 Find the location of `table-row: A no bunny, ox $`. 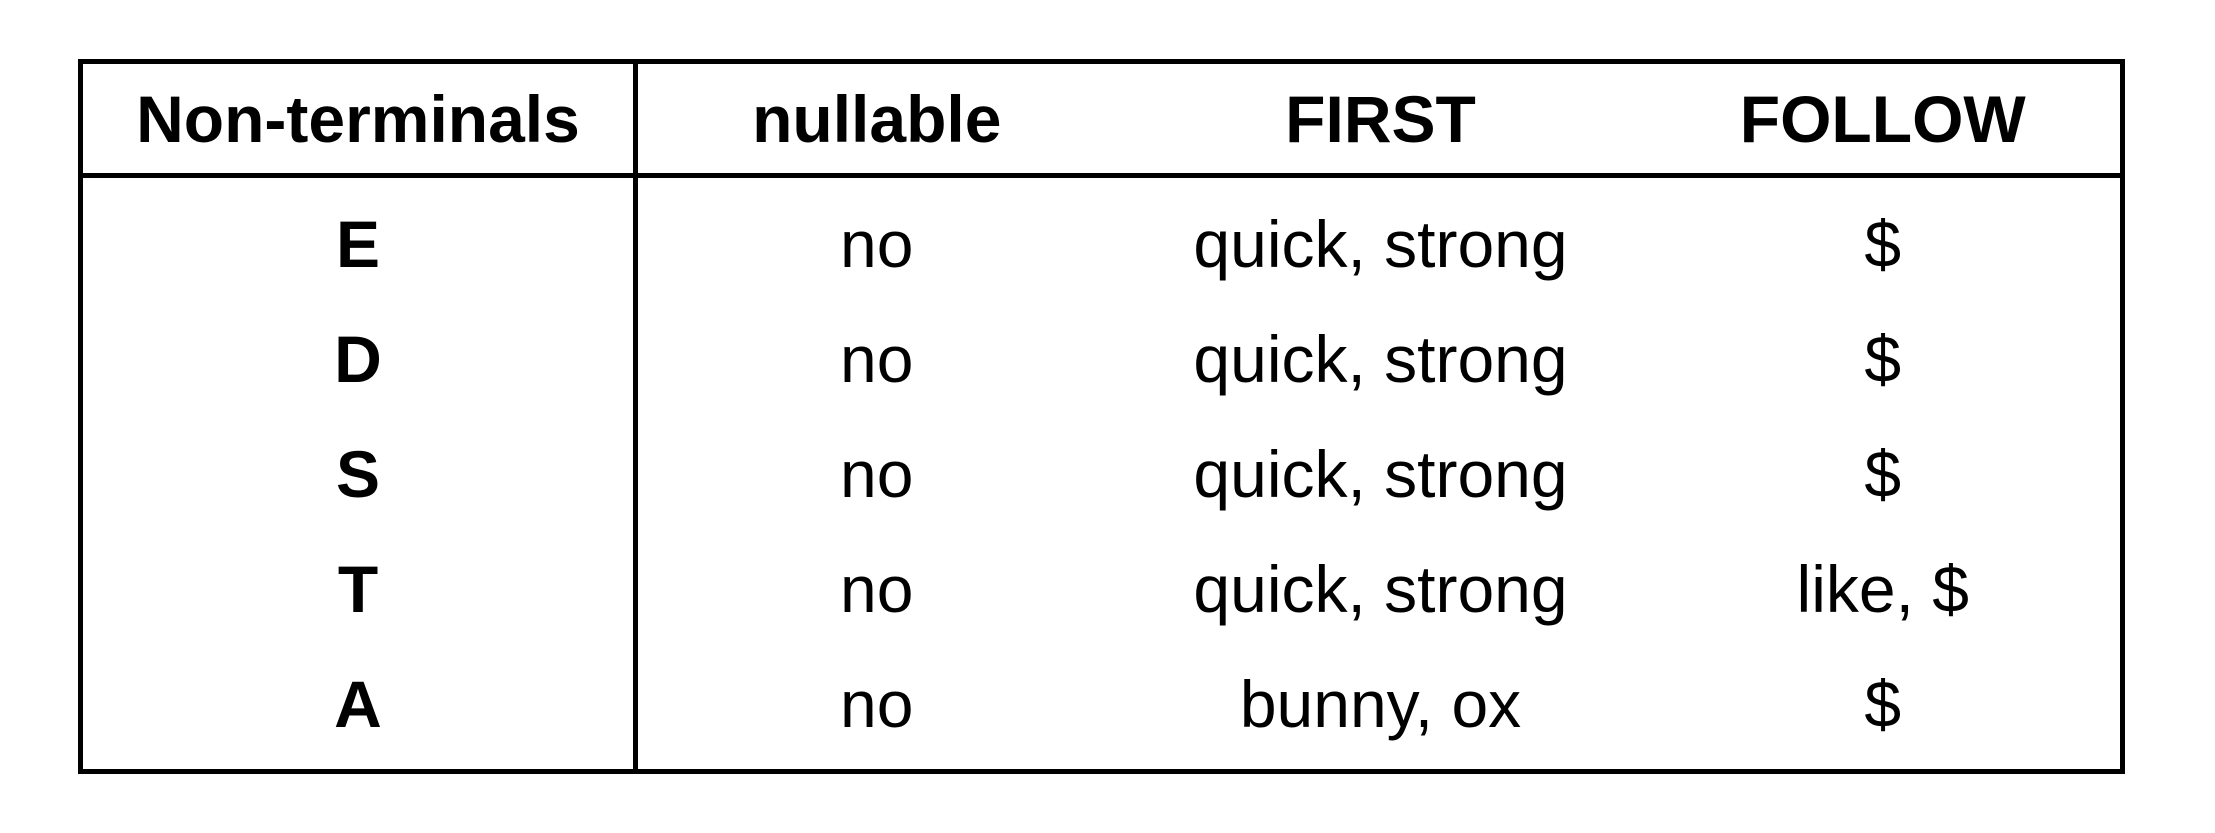

table-row: A no bunny, ox $ is located at coordinates (1101, 709).